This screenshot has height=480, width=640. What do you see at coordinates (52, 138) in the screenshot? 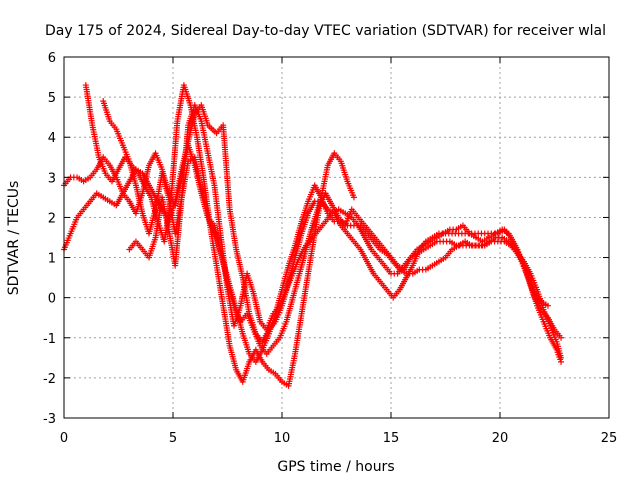
I see `y-tick-label: 4` at bounding box center [52, 138].